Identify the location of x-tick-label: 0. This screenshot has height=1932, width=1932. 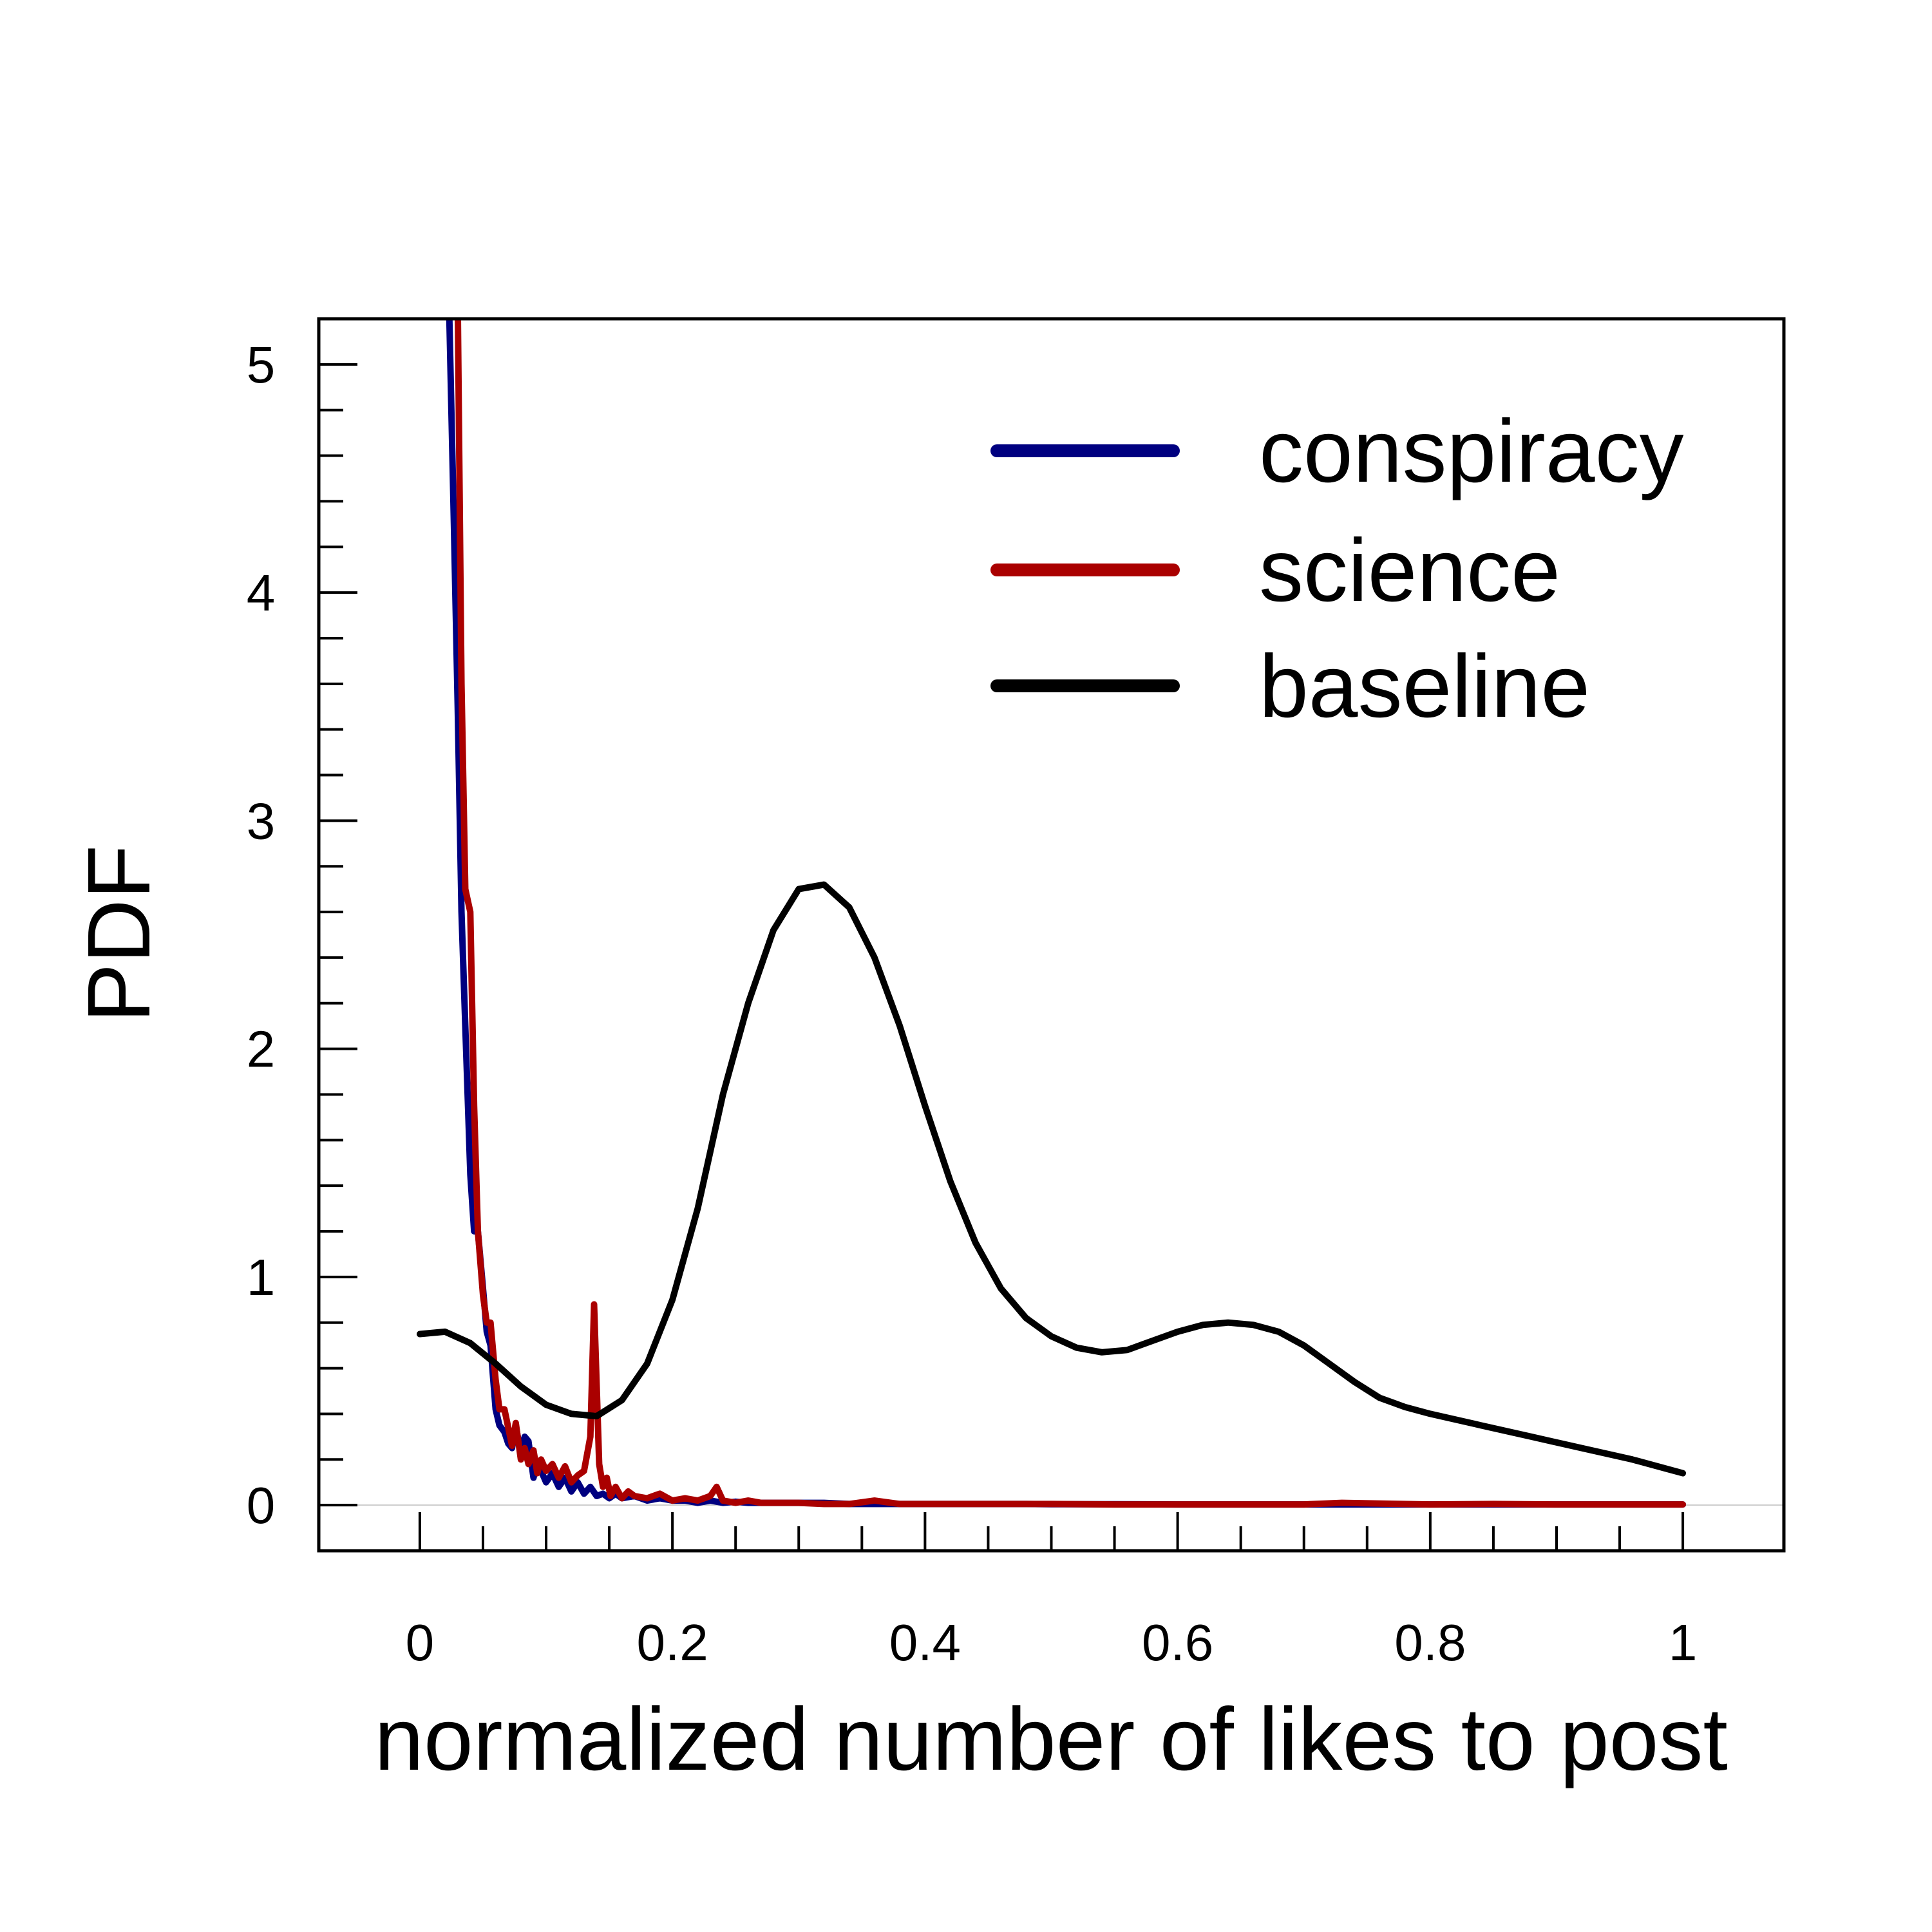
(420, 1642).